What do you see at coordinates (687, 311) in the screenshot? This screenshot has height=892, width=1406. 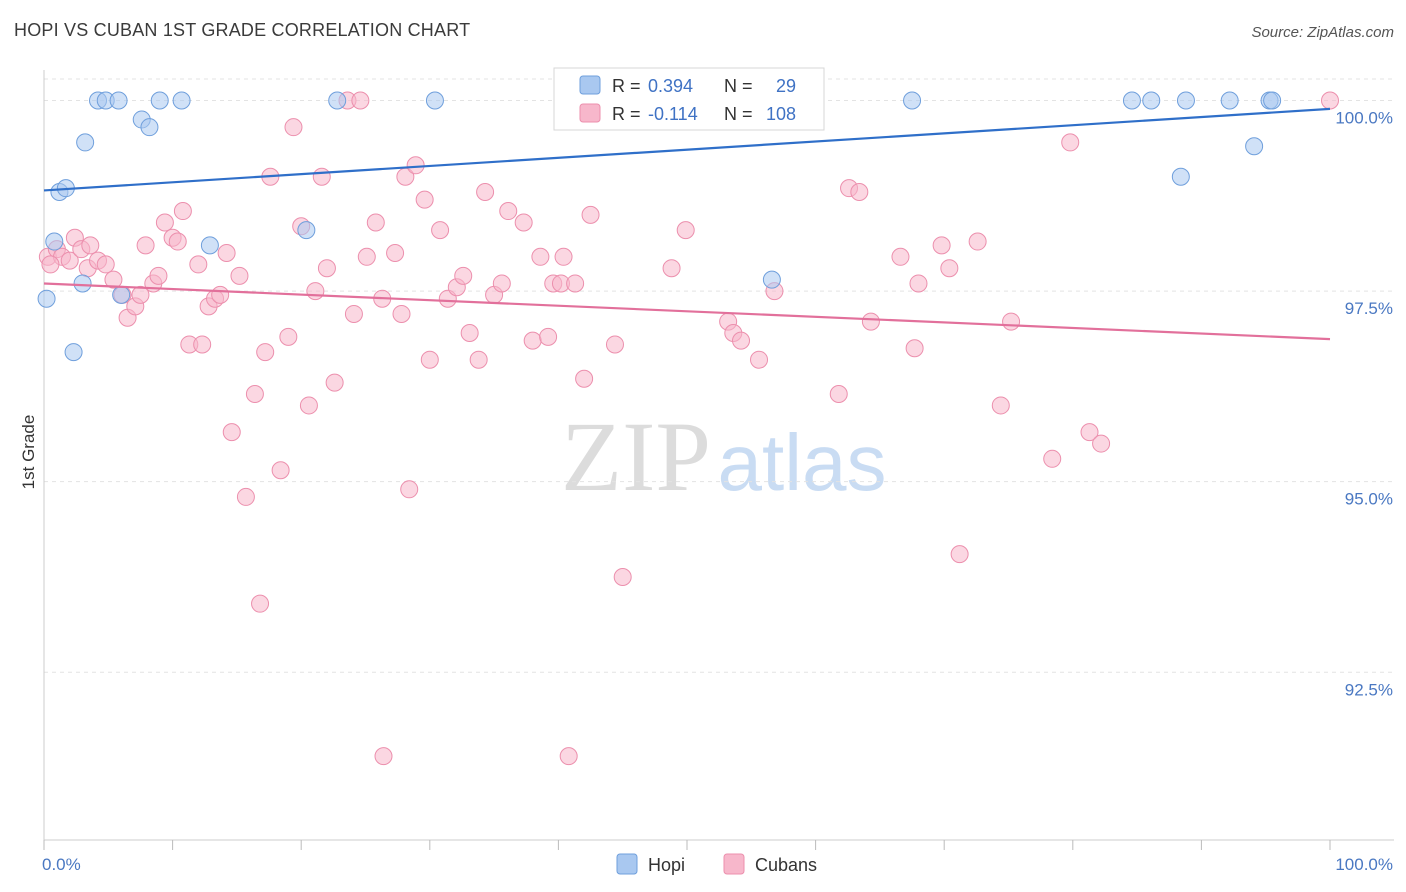 I see `cubans-trend-line` at bounding box center [687, 311].